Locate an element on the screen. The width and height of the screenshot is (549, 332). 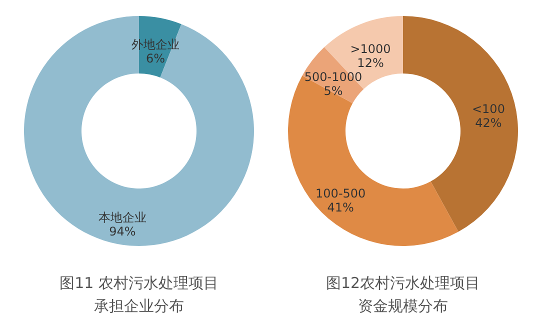
slice-label: 本地企业 is located at coordinates (122, 217).